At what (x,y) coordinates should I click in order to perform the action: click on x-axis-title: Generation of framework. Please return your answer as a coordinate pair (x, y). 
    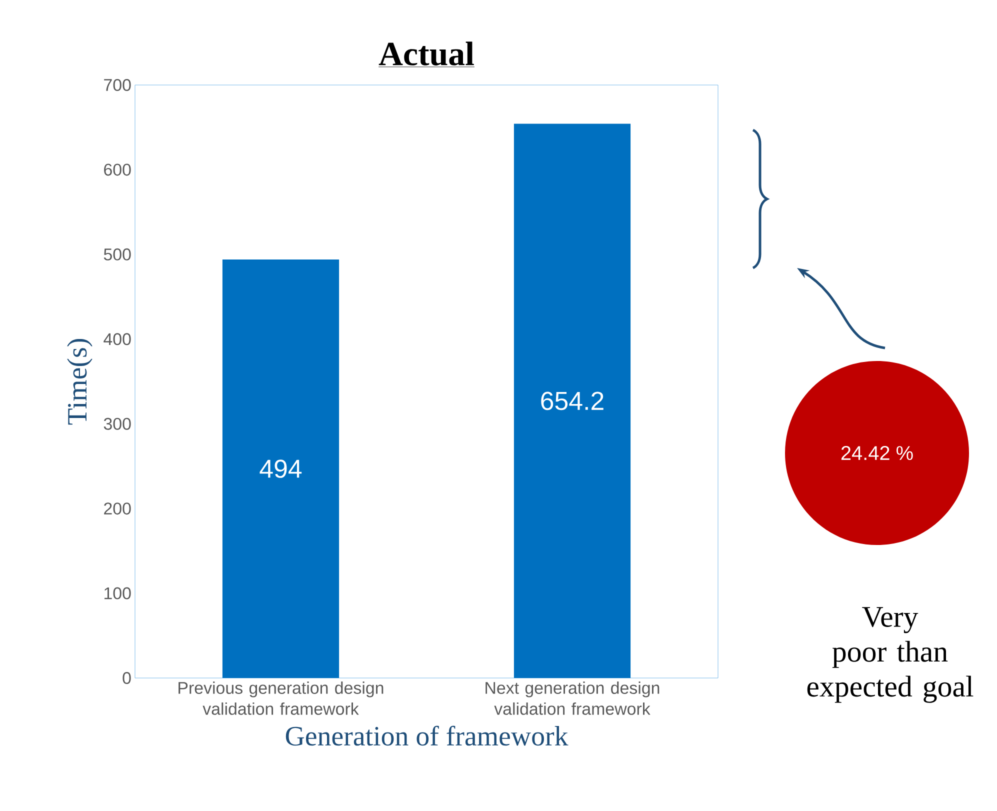
    Looking at the image, I should click on (427, 736).